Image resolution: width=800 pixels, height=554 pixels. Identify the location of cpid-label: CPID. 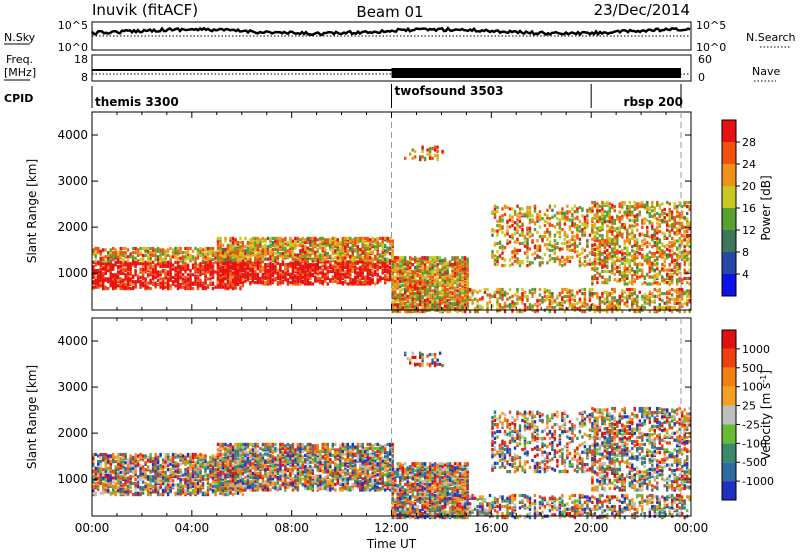
(18, 98).